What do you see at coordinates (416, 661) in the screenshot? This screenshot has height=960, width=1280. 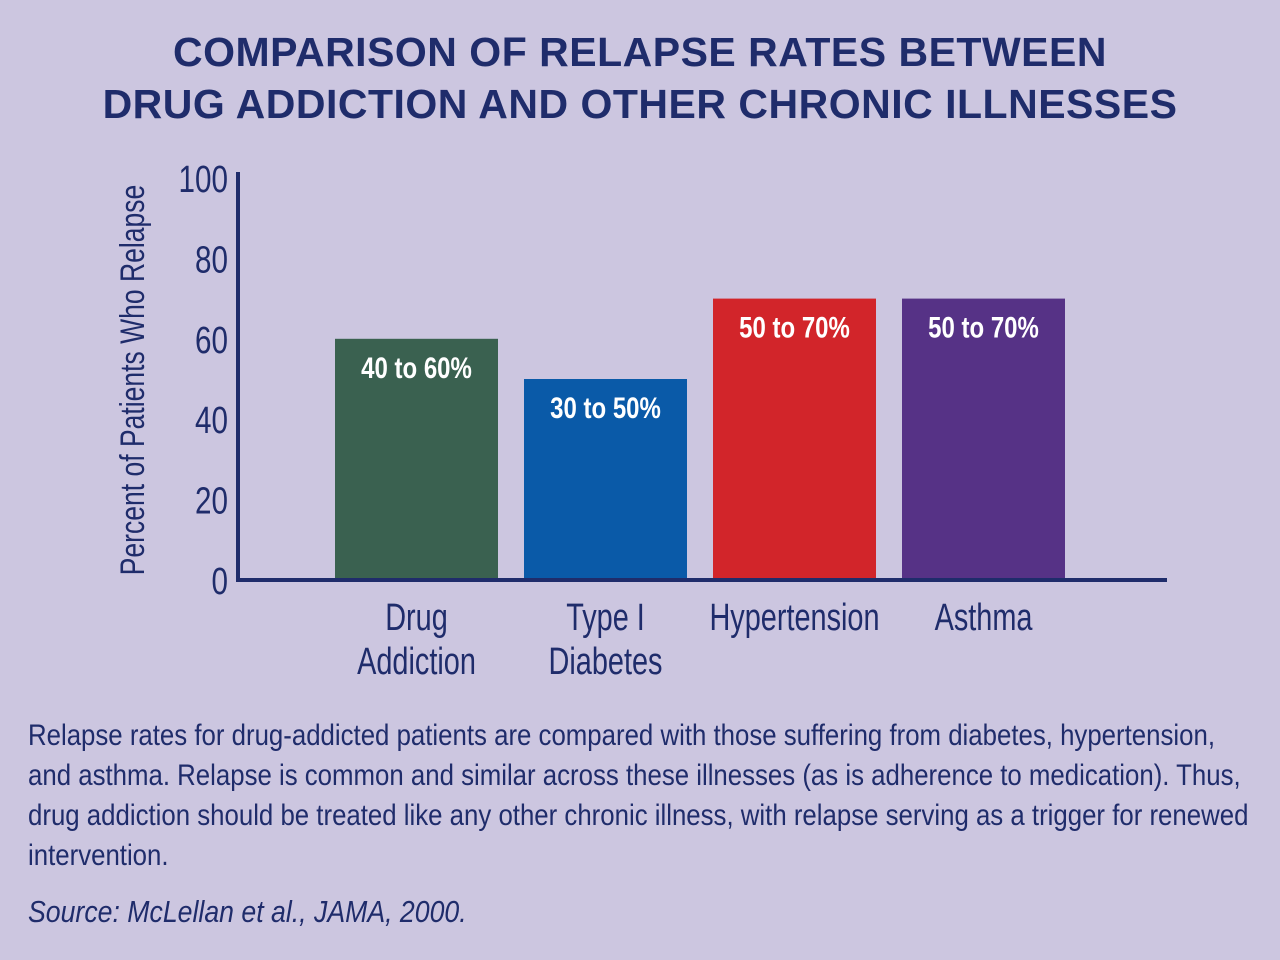 I see `x-category-label: Addiction` at bounding box center [416, 661].